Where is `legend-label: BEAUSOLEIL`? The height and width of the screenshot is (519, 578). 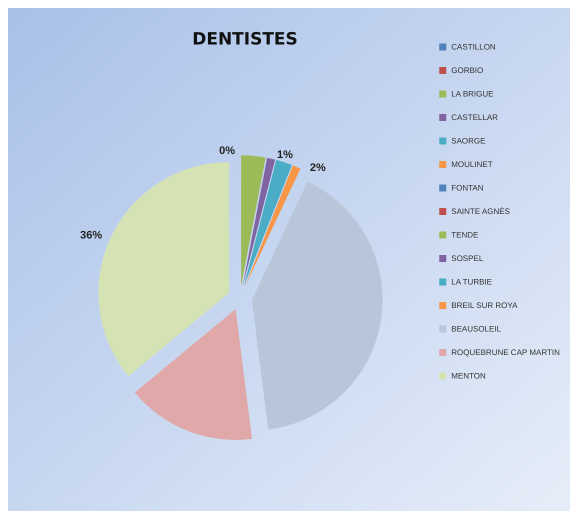 legend-label: BEAUSOLEIL is located at coordinates (476, 329).